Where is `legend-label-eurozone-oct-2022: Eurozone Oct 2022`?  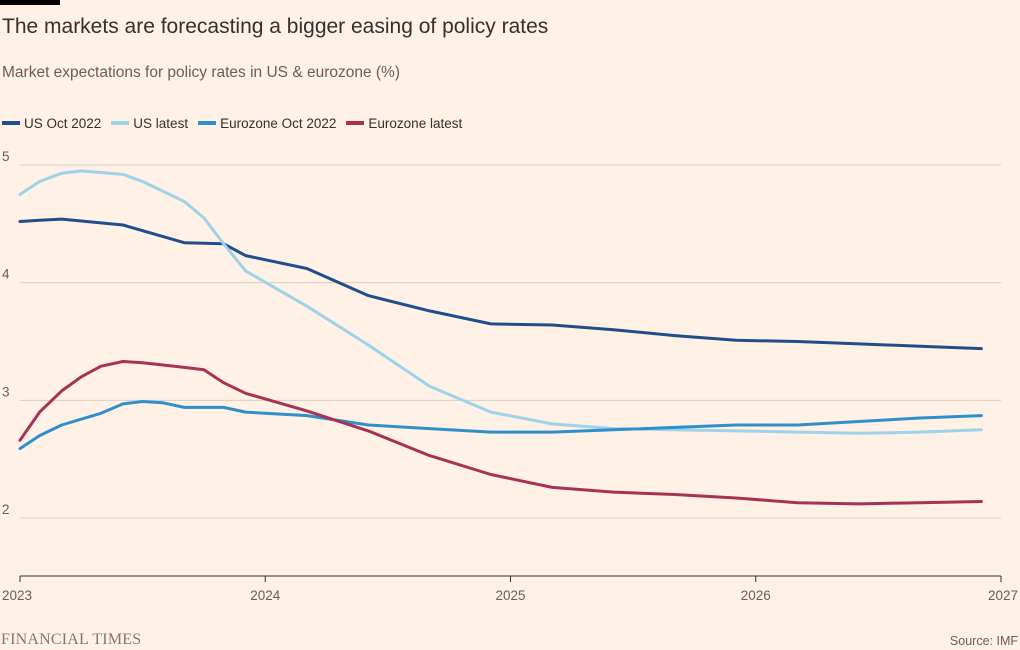
legend-label-eurozone-oct-2022: Eurozone Oct 2022 is located at coordinates (278, 123).